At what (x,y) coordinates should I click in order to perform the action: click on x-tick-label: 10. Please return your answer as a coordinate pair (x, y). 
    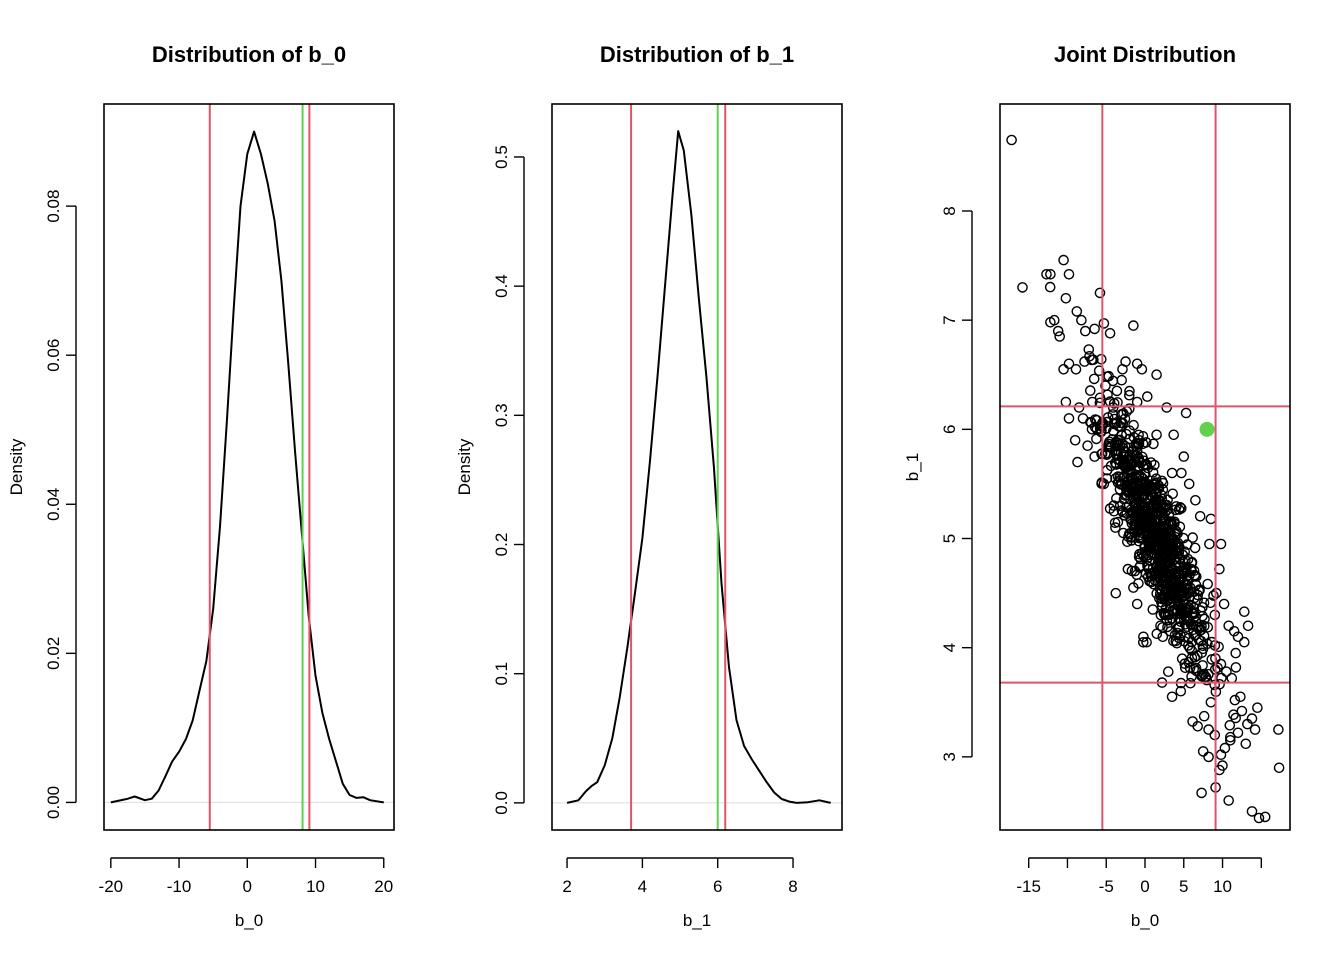
    Looking at the image, I should click on (1222, 886).